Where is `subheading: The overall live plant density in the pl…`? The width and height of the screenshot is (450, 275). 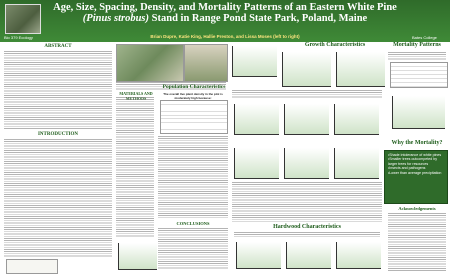 subheading: The overall live plant density in the pl… is located at coordinates (193, 96).